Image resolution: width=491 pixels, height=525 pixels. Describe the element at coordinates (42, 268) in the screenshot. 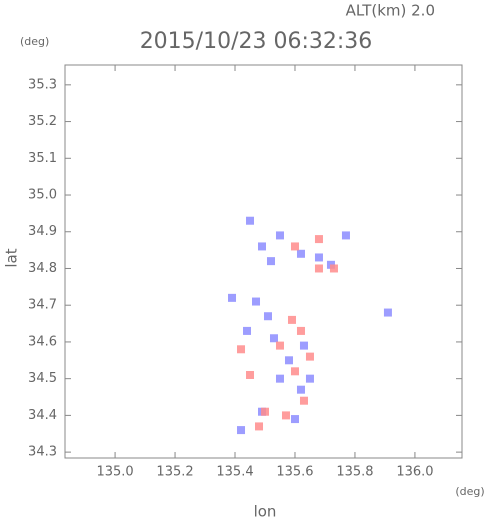

I see `y-tick-label: 34.8` at that location.